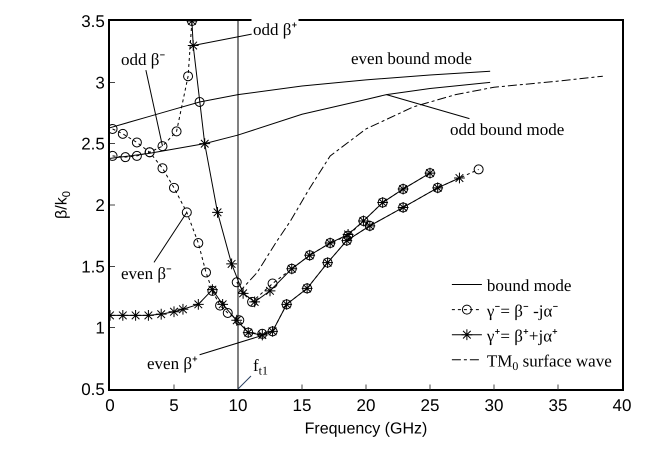  Describe the element at coordinates (174, 406) in the screenshot. I see `x-tick-label: 5` at that location.